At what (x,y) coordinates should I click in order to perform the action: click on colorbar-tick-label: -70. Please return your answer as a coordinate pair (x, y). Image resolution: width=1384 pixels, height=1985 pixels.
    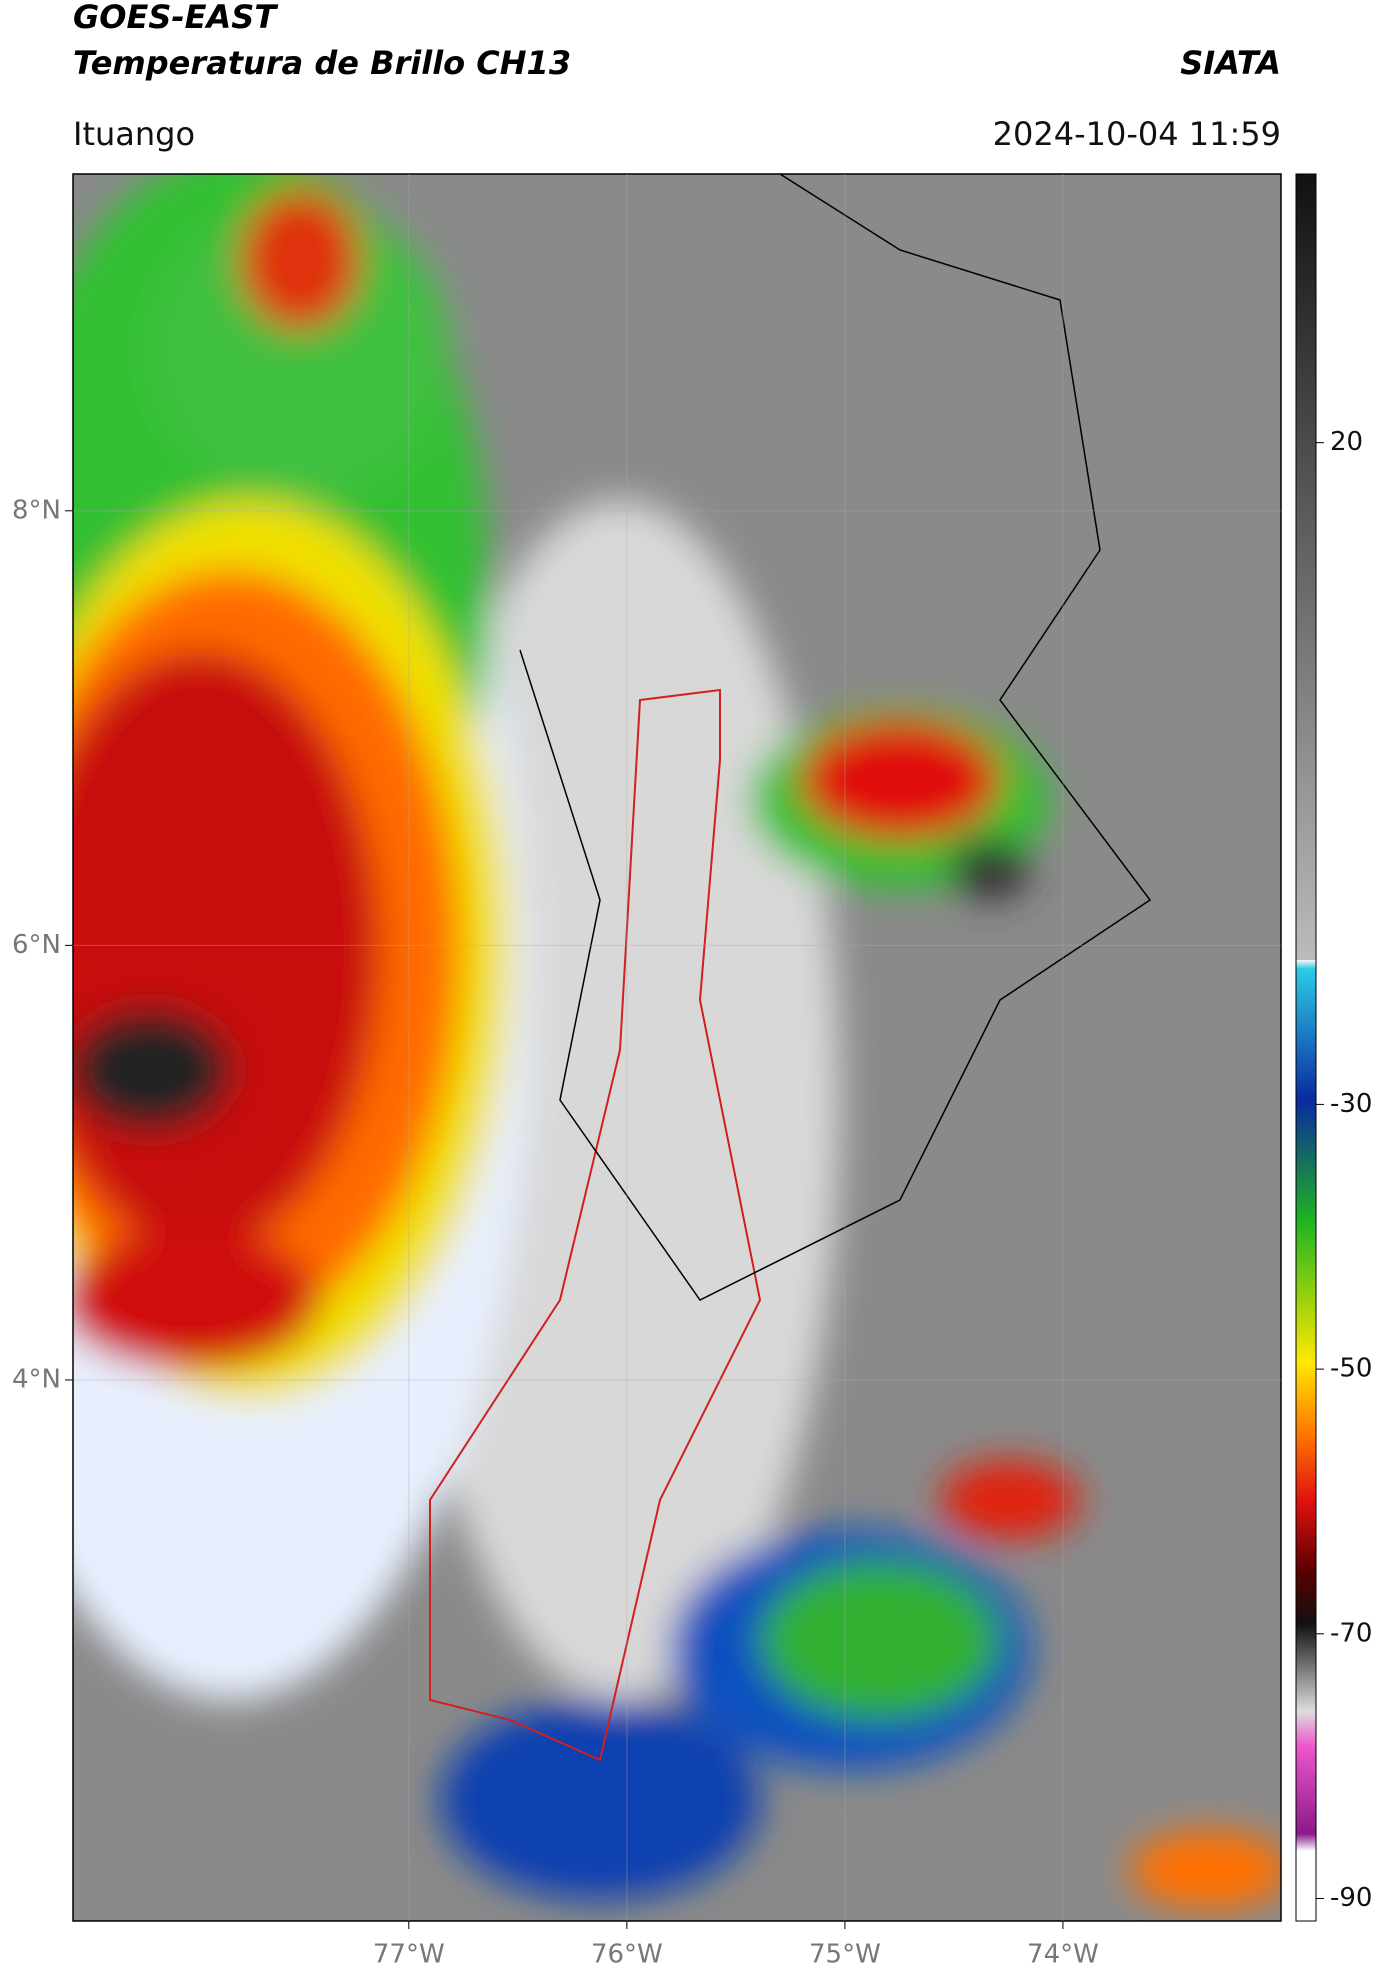
    Looking at the image, I should click on (1351, 1633).